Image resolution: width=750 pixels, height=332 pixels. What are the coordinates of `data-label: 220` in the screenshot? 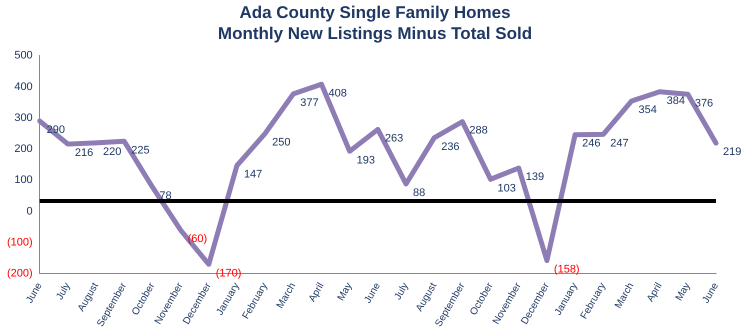 It's located at (112, 152).